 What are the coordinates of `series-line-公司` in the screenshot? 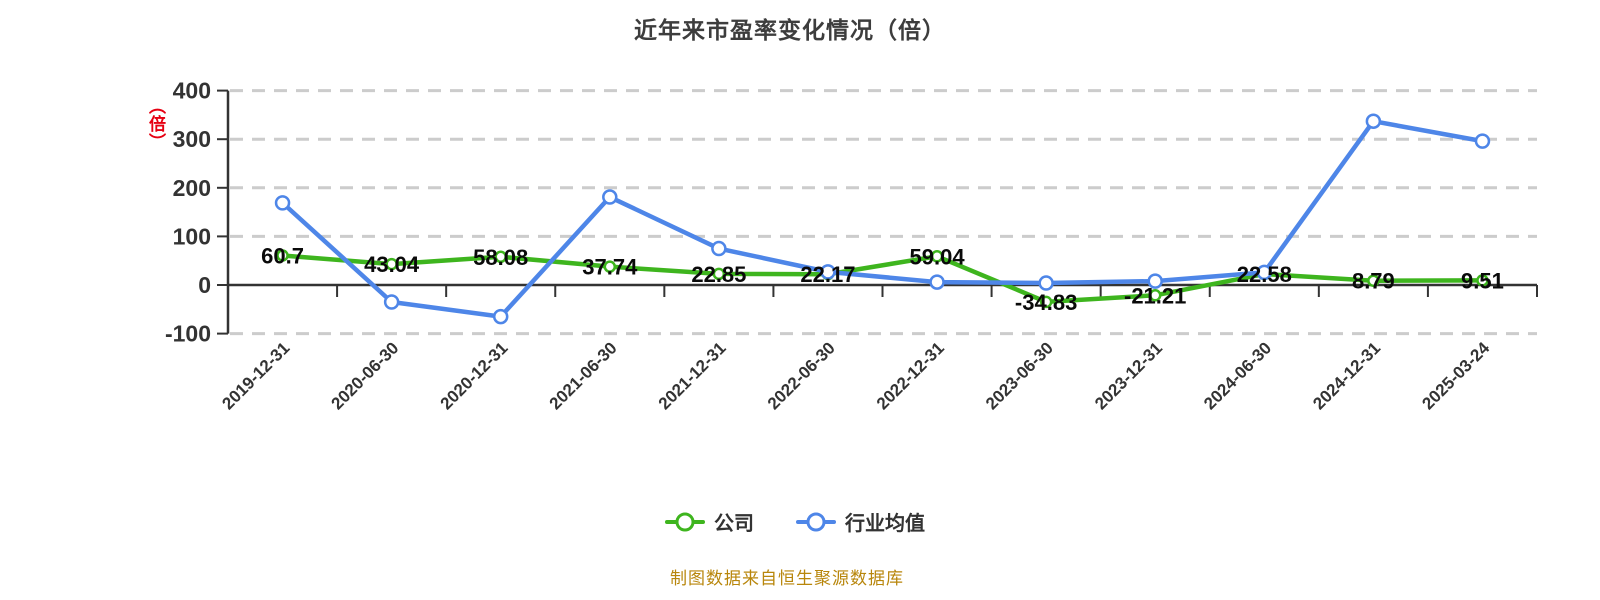 It's located at (882, 279).